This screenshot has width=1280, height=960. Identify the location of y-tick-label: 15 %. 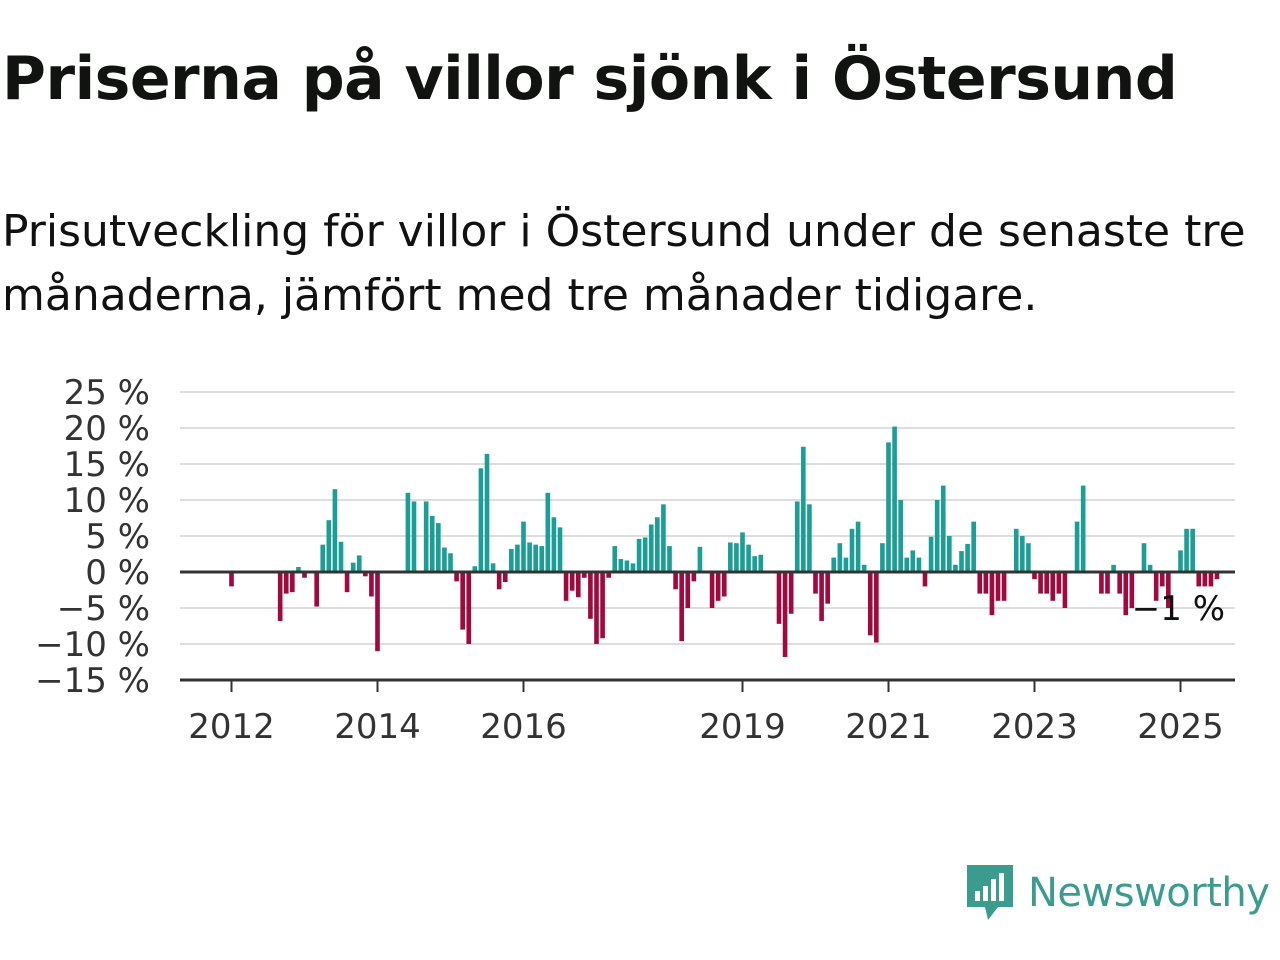
(107, 465).